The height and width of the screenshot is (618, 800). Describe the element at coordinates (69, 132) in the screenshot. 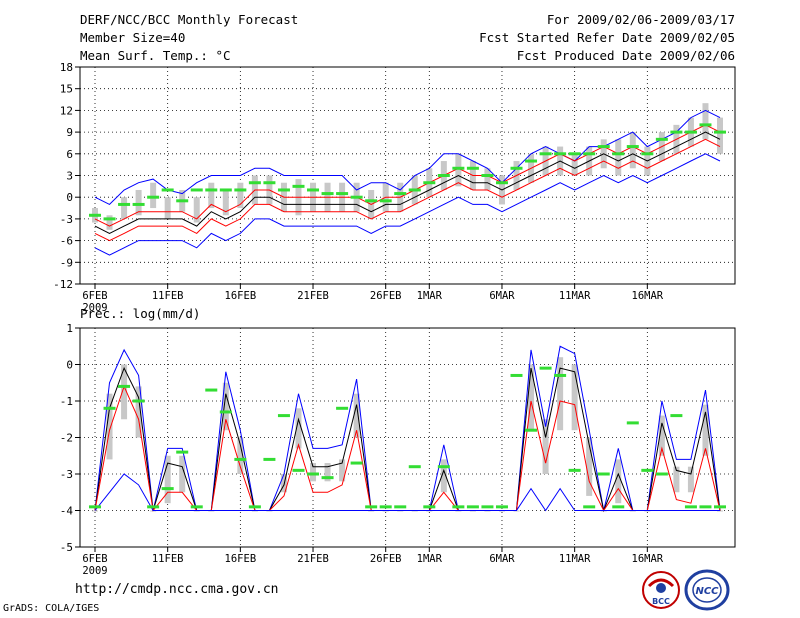

I see `temp-ytick-label: 9` at that location.